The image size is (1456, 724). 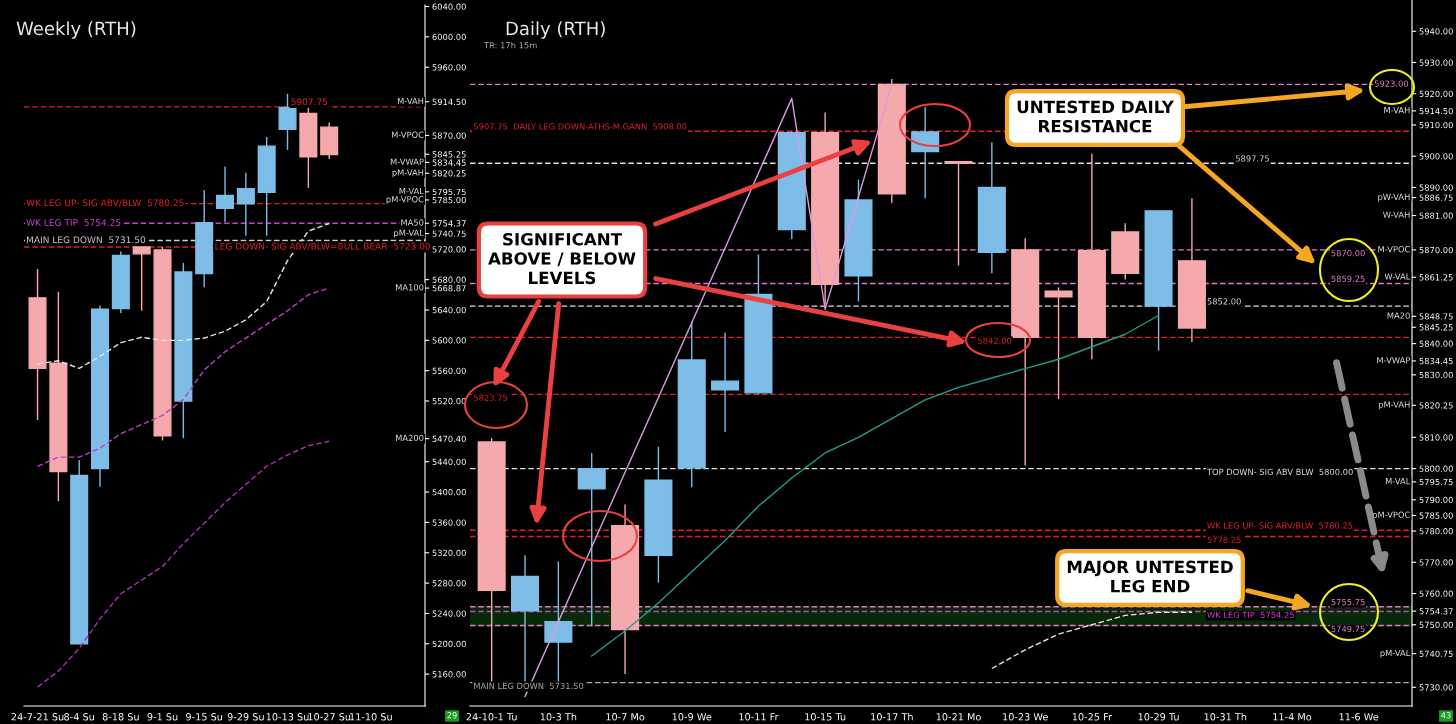 What do you see at coordinates (449, 102) in the screenshot?
I see `y-tick-label: 5914.50` at bounding box center [449, 102].